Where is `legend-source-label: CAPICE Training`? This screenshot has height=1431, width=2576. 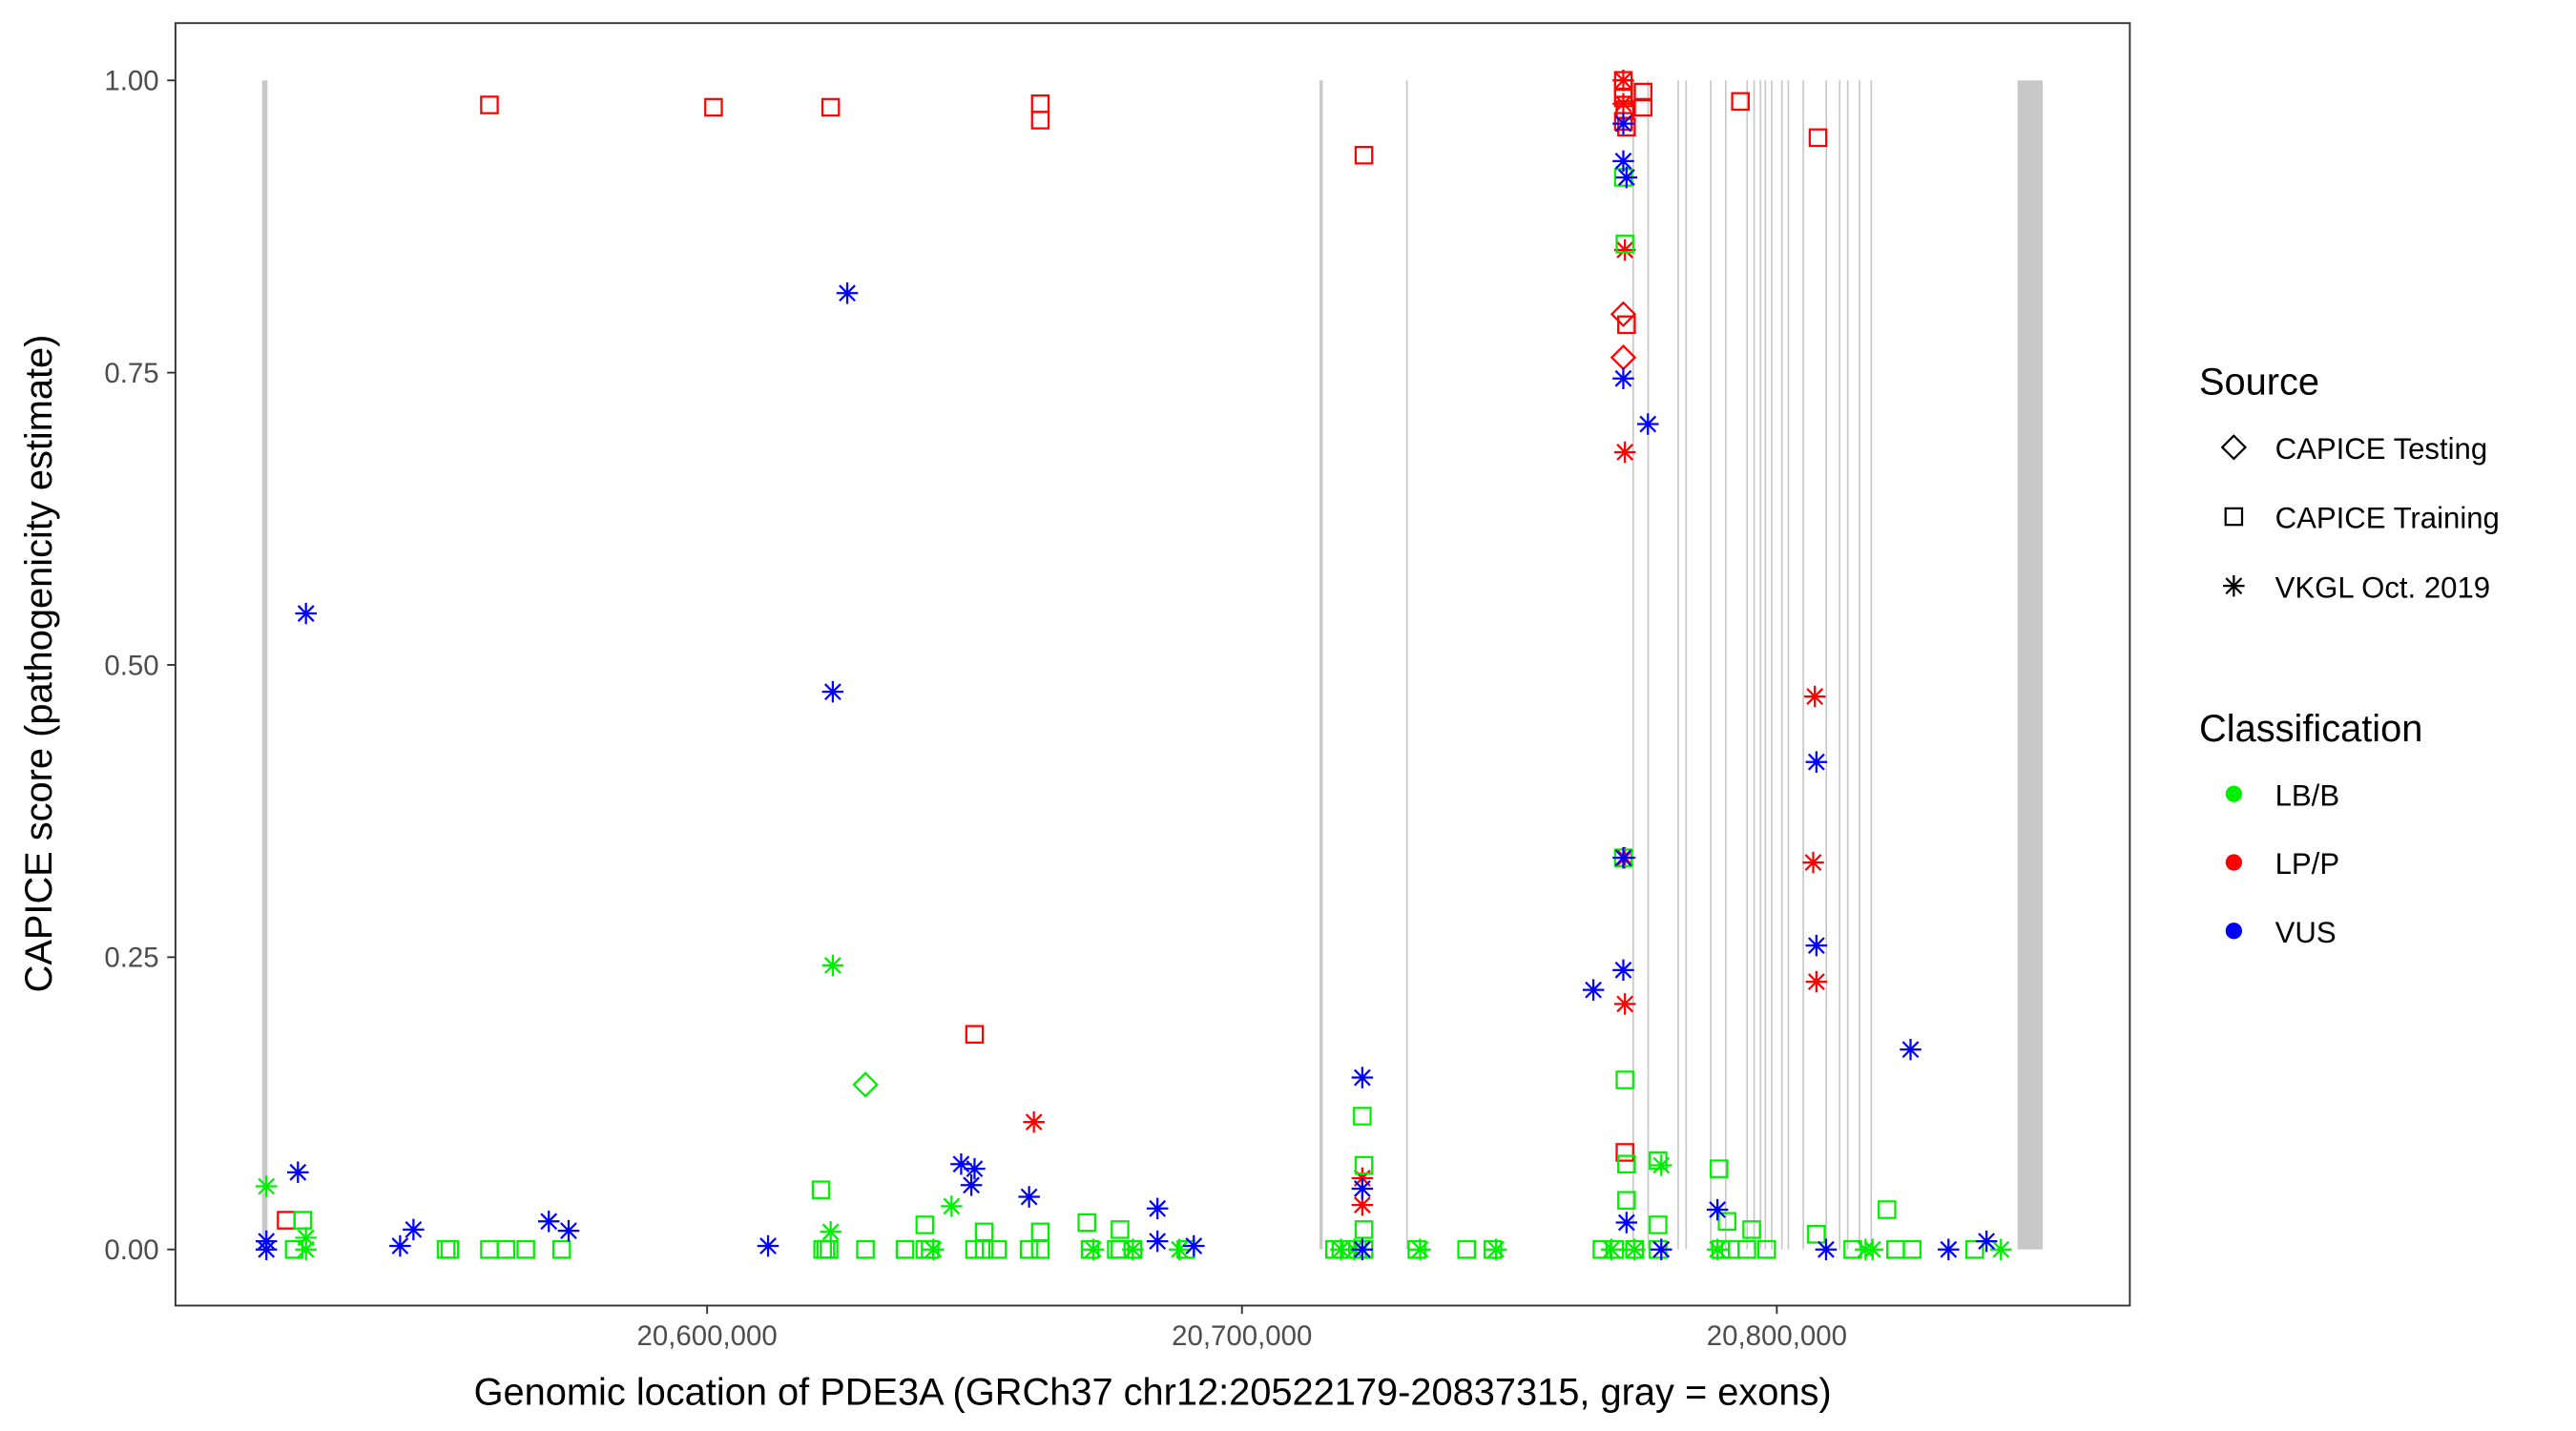
legend-source-label: CAPICE Training is located at coordinates (2387, 518).